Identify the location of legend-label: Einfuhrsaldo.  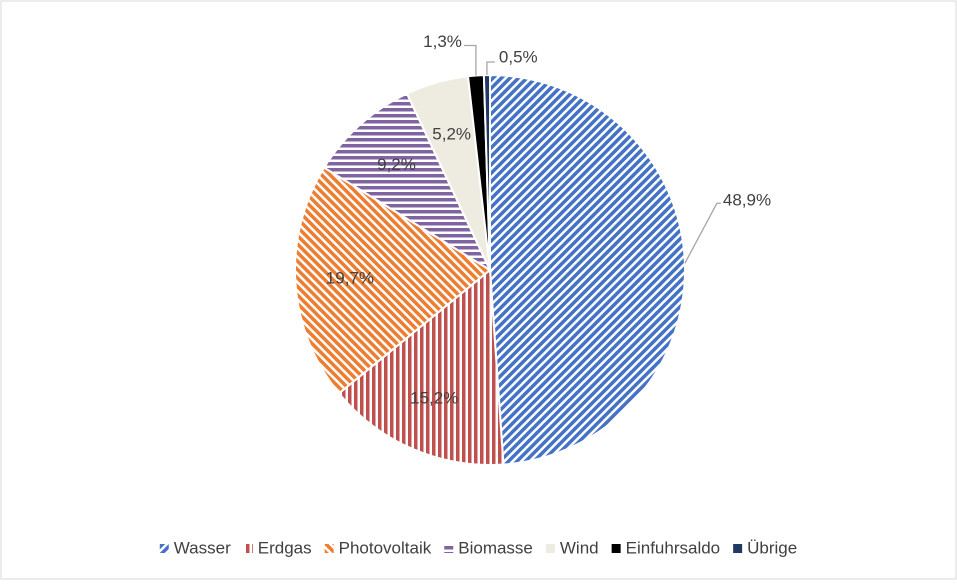
(673, 547).